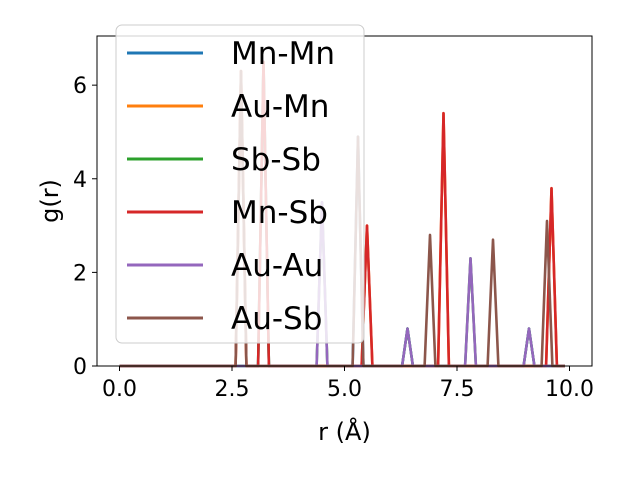  Describe the element at coordinates (279, 213) in the screenshot. I see `legend-label: Mn-Sb` at that location.